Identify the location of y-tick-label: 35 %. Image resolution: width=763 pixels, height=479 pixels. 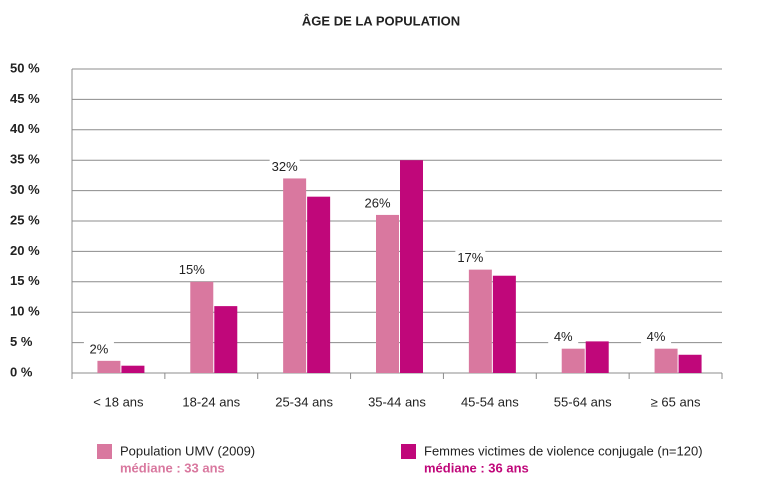
(25, 159).